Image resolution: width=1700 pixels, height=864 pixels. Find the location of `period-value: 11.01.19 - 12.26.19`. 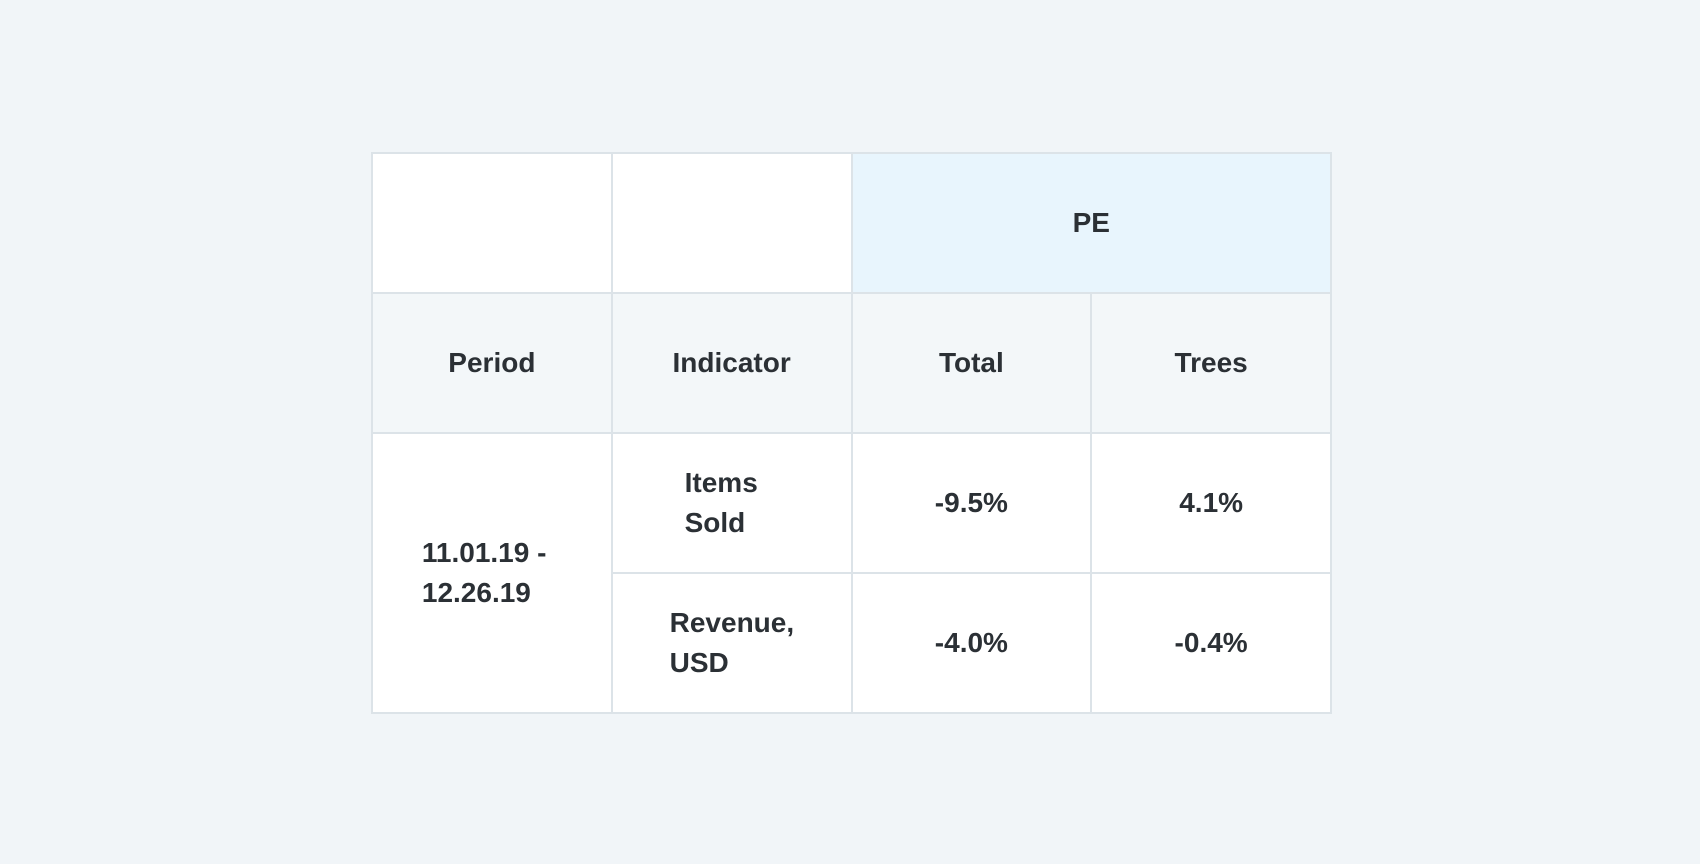

period-value: 11.01.19 - 12.26.19 is located at coordinates (484, 572).